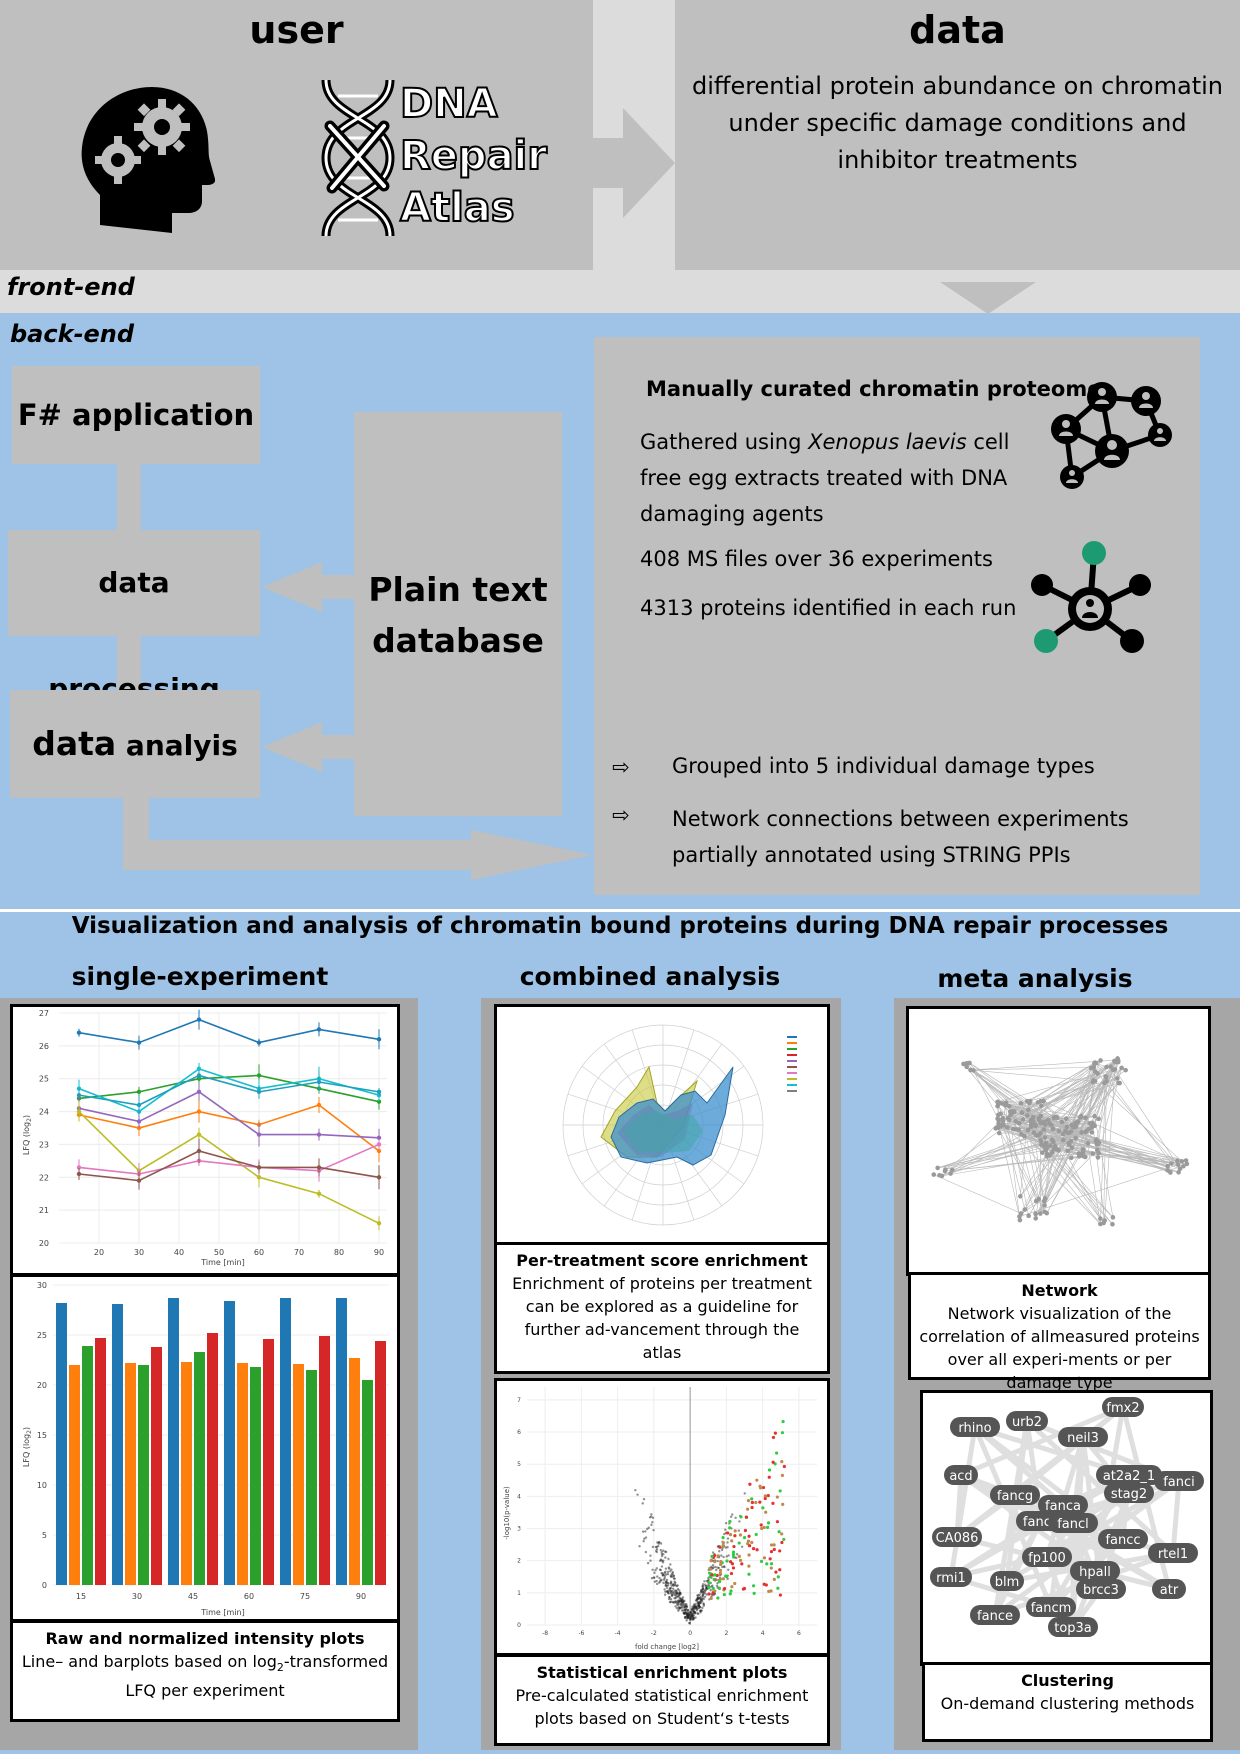 The width and height of the screenshot is (1240, 1754). What do you see at coordinates (296, 30) in the screenshot?
I see `user-title: user` at bounding box center [296, 30].